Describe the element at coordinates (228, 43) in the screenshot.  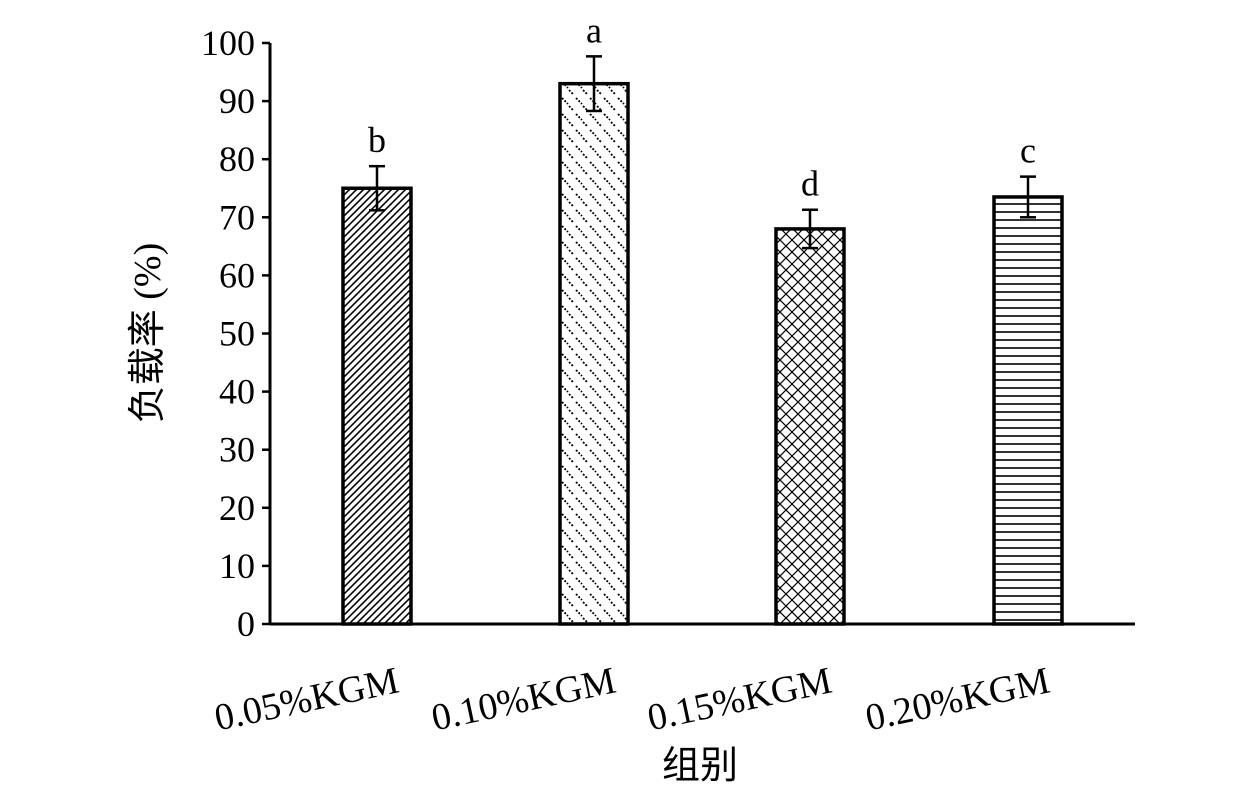
I see `y-tick-label: 100` at that location.